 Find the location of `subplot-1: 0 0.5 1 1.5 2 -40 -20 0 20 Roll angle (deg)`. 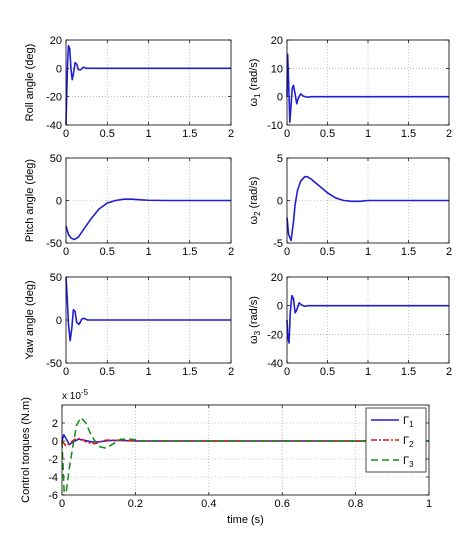

subplot-1: 0 0.5 1 1.5 2 -40 -20 0 20 Roll angle (deg) is located at coordinates (129, 87).